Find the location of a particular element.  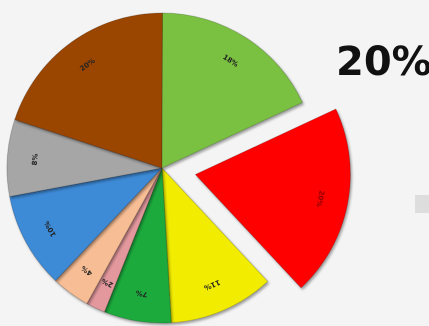

background-tab-decoration is located at coordinates (422, 204).